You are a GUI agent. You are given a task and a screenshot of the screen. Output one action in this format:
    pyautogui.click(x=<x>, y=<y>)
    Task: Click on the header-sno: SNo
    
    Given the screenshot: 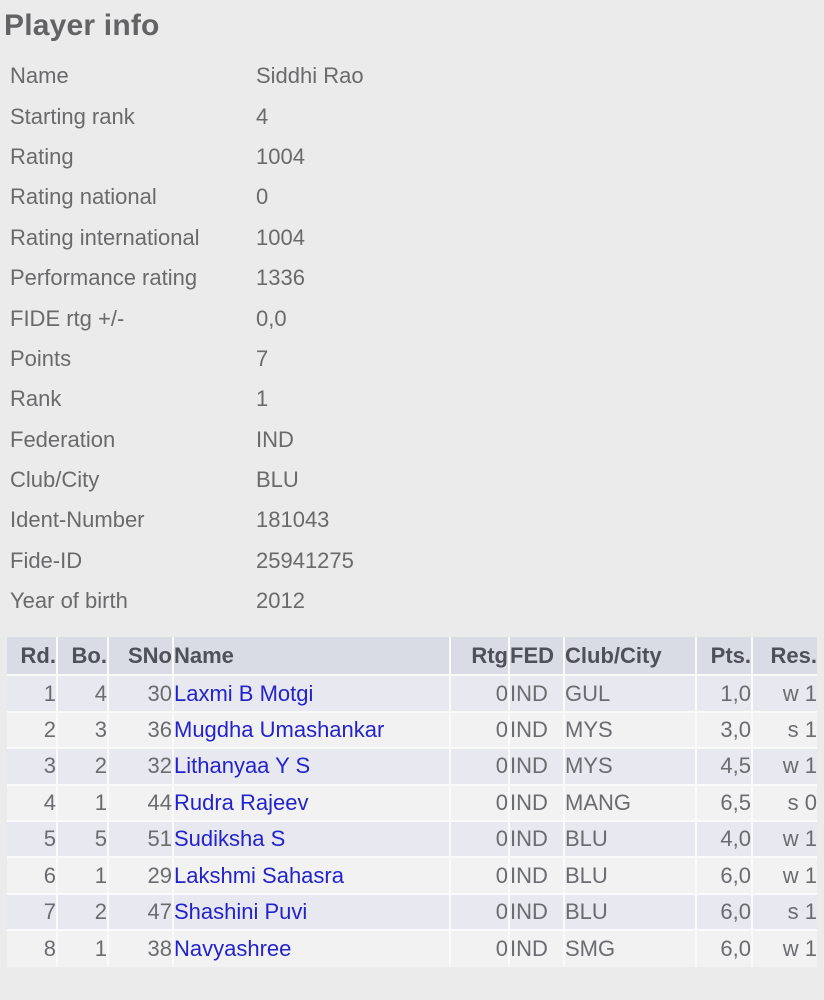 What is the action you would take?
    pyautogui.click(x=140, y=657)
    